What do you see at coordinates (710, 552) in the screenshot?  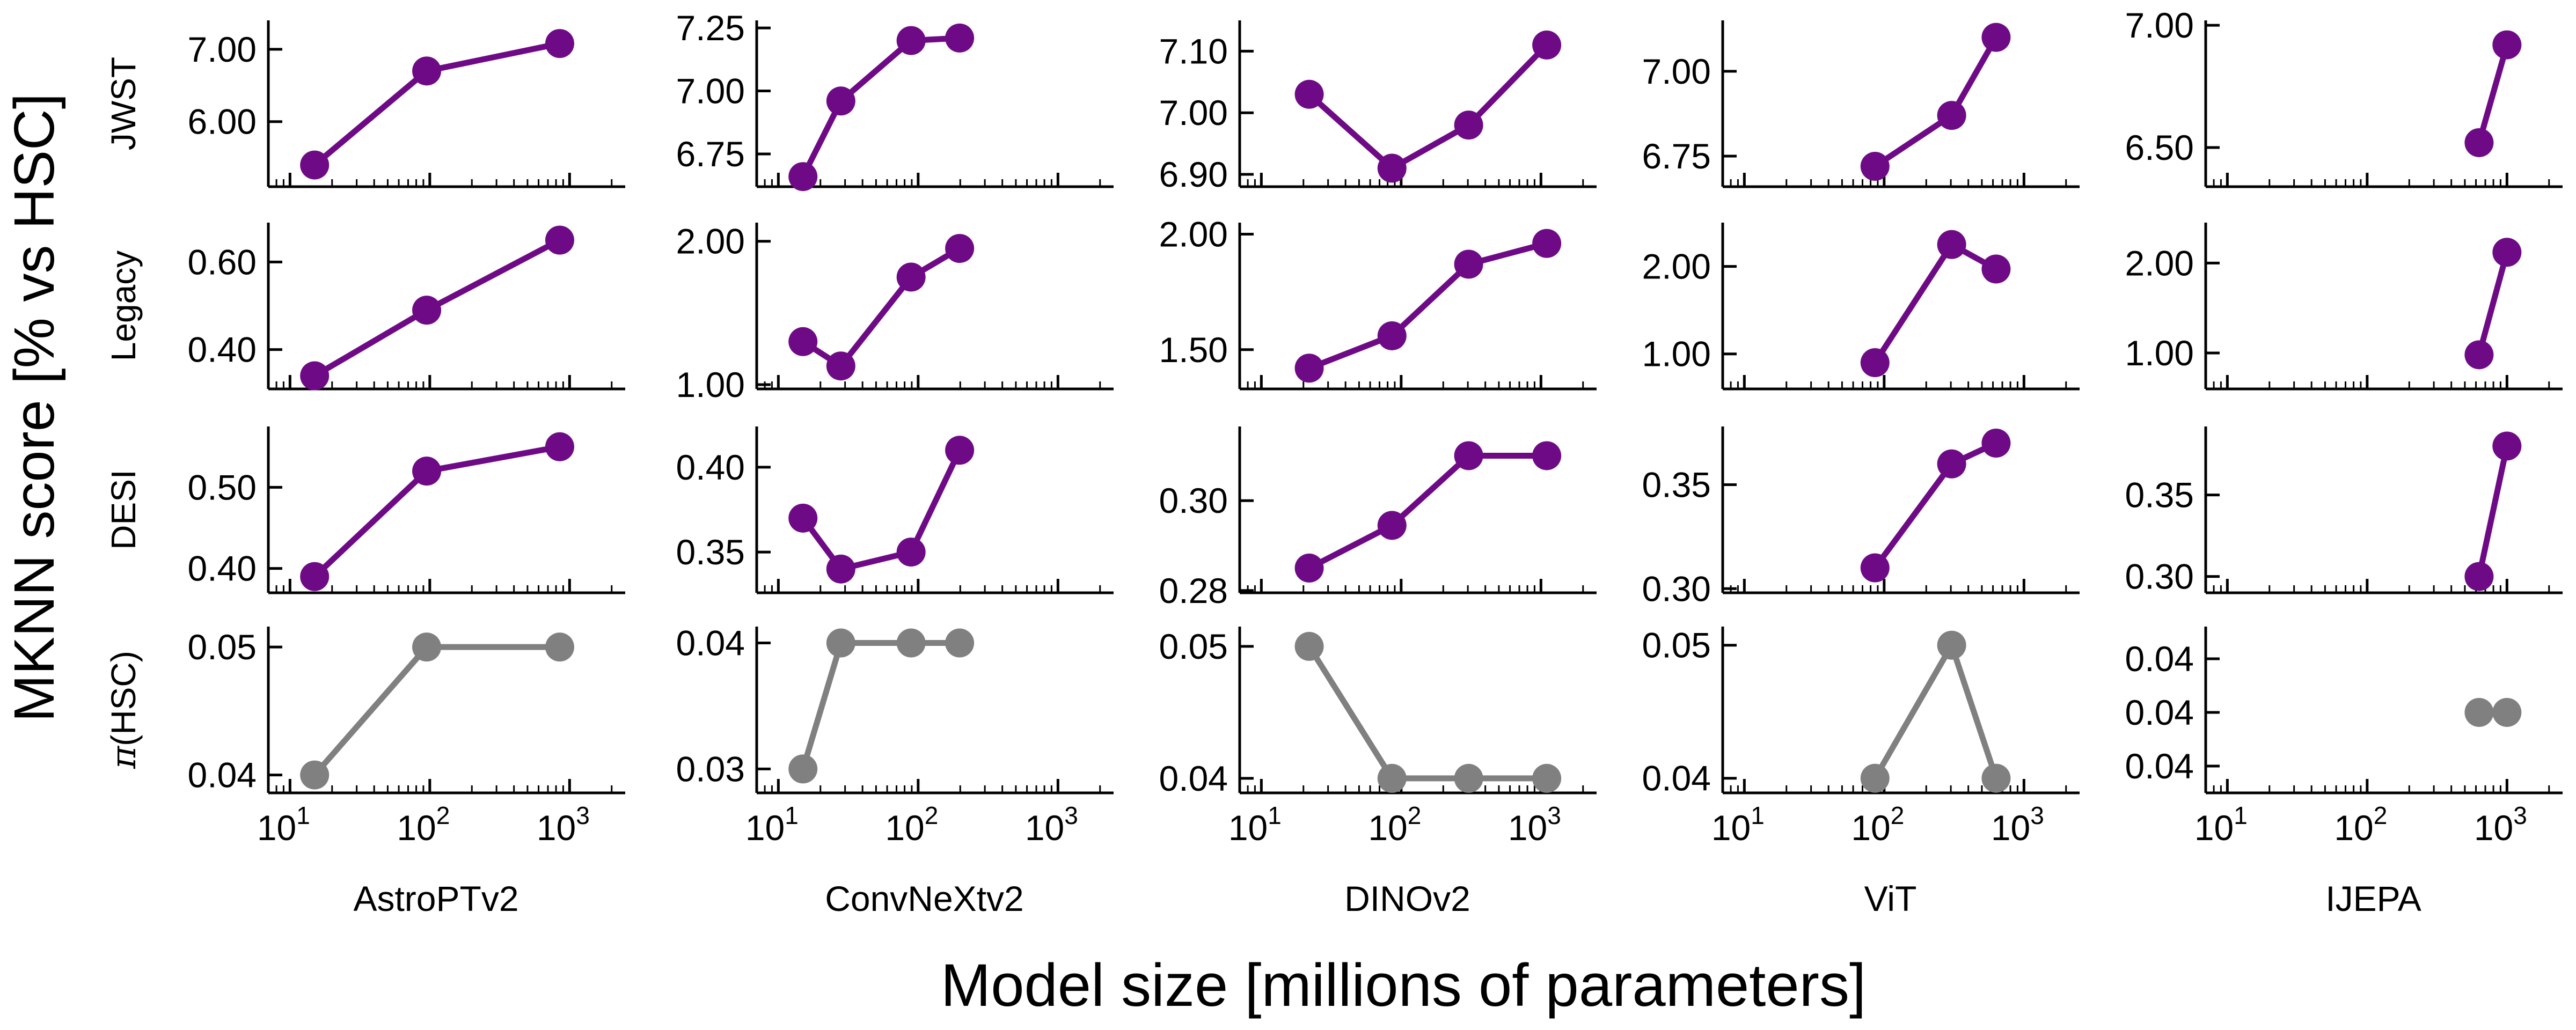 I see `y-tick-label: 0.35` at bounding box center [710, 552].